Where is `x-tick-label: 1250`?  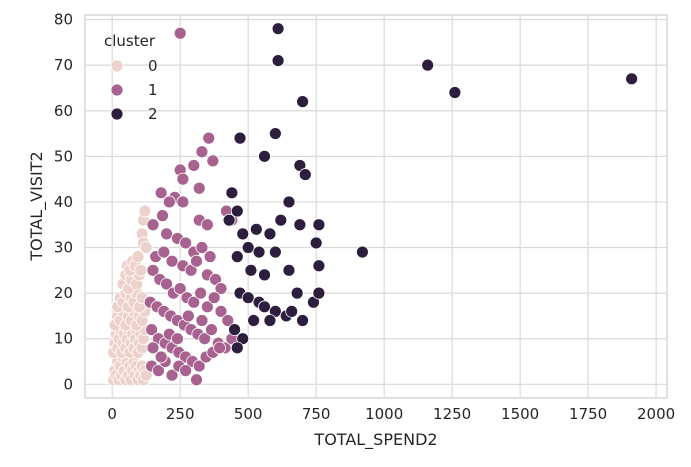 x-tick-label: 1250 is located at coordinates (452, 414).